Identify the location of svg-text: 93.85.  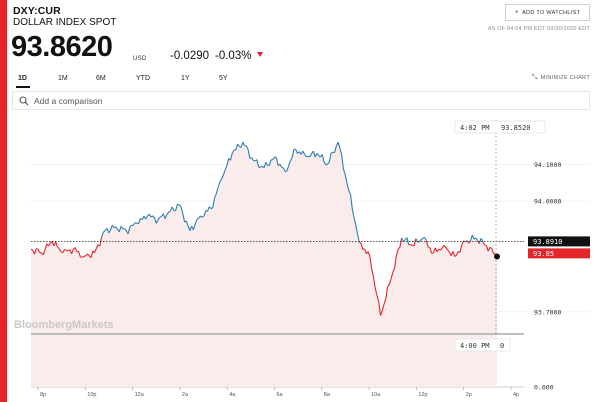
(543, 254).